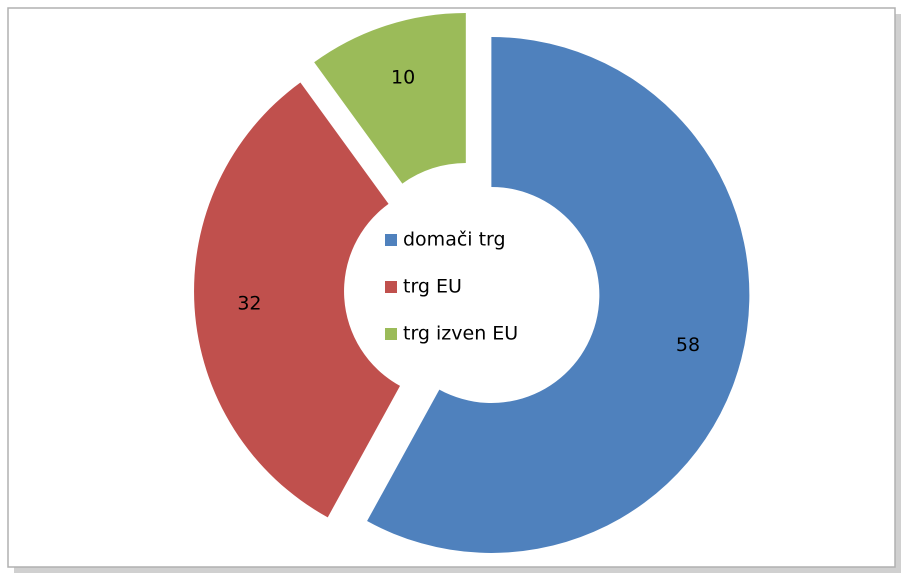 This screenshot has height=577, width=907. What do you see at coordinates (249, 304) in the screenshot?
I see `data-label: 32` at bounding box center [249, 304].